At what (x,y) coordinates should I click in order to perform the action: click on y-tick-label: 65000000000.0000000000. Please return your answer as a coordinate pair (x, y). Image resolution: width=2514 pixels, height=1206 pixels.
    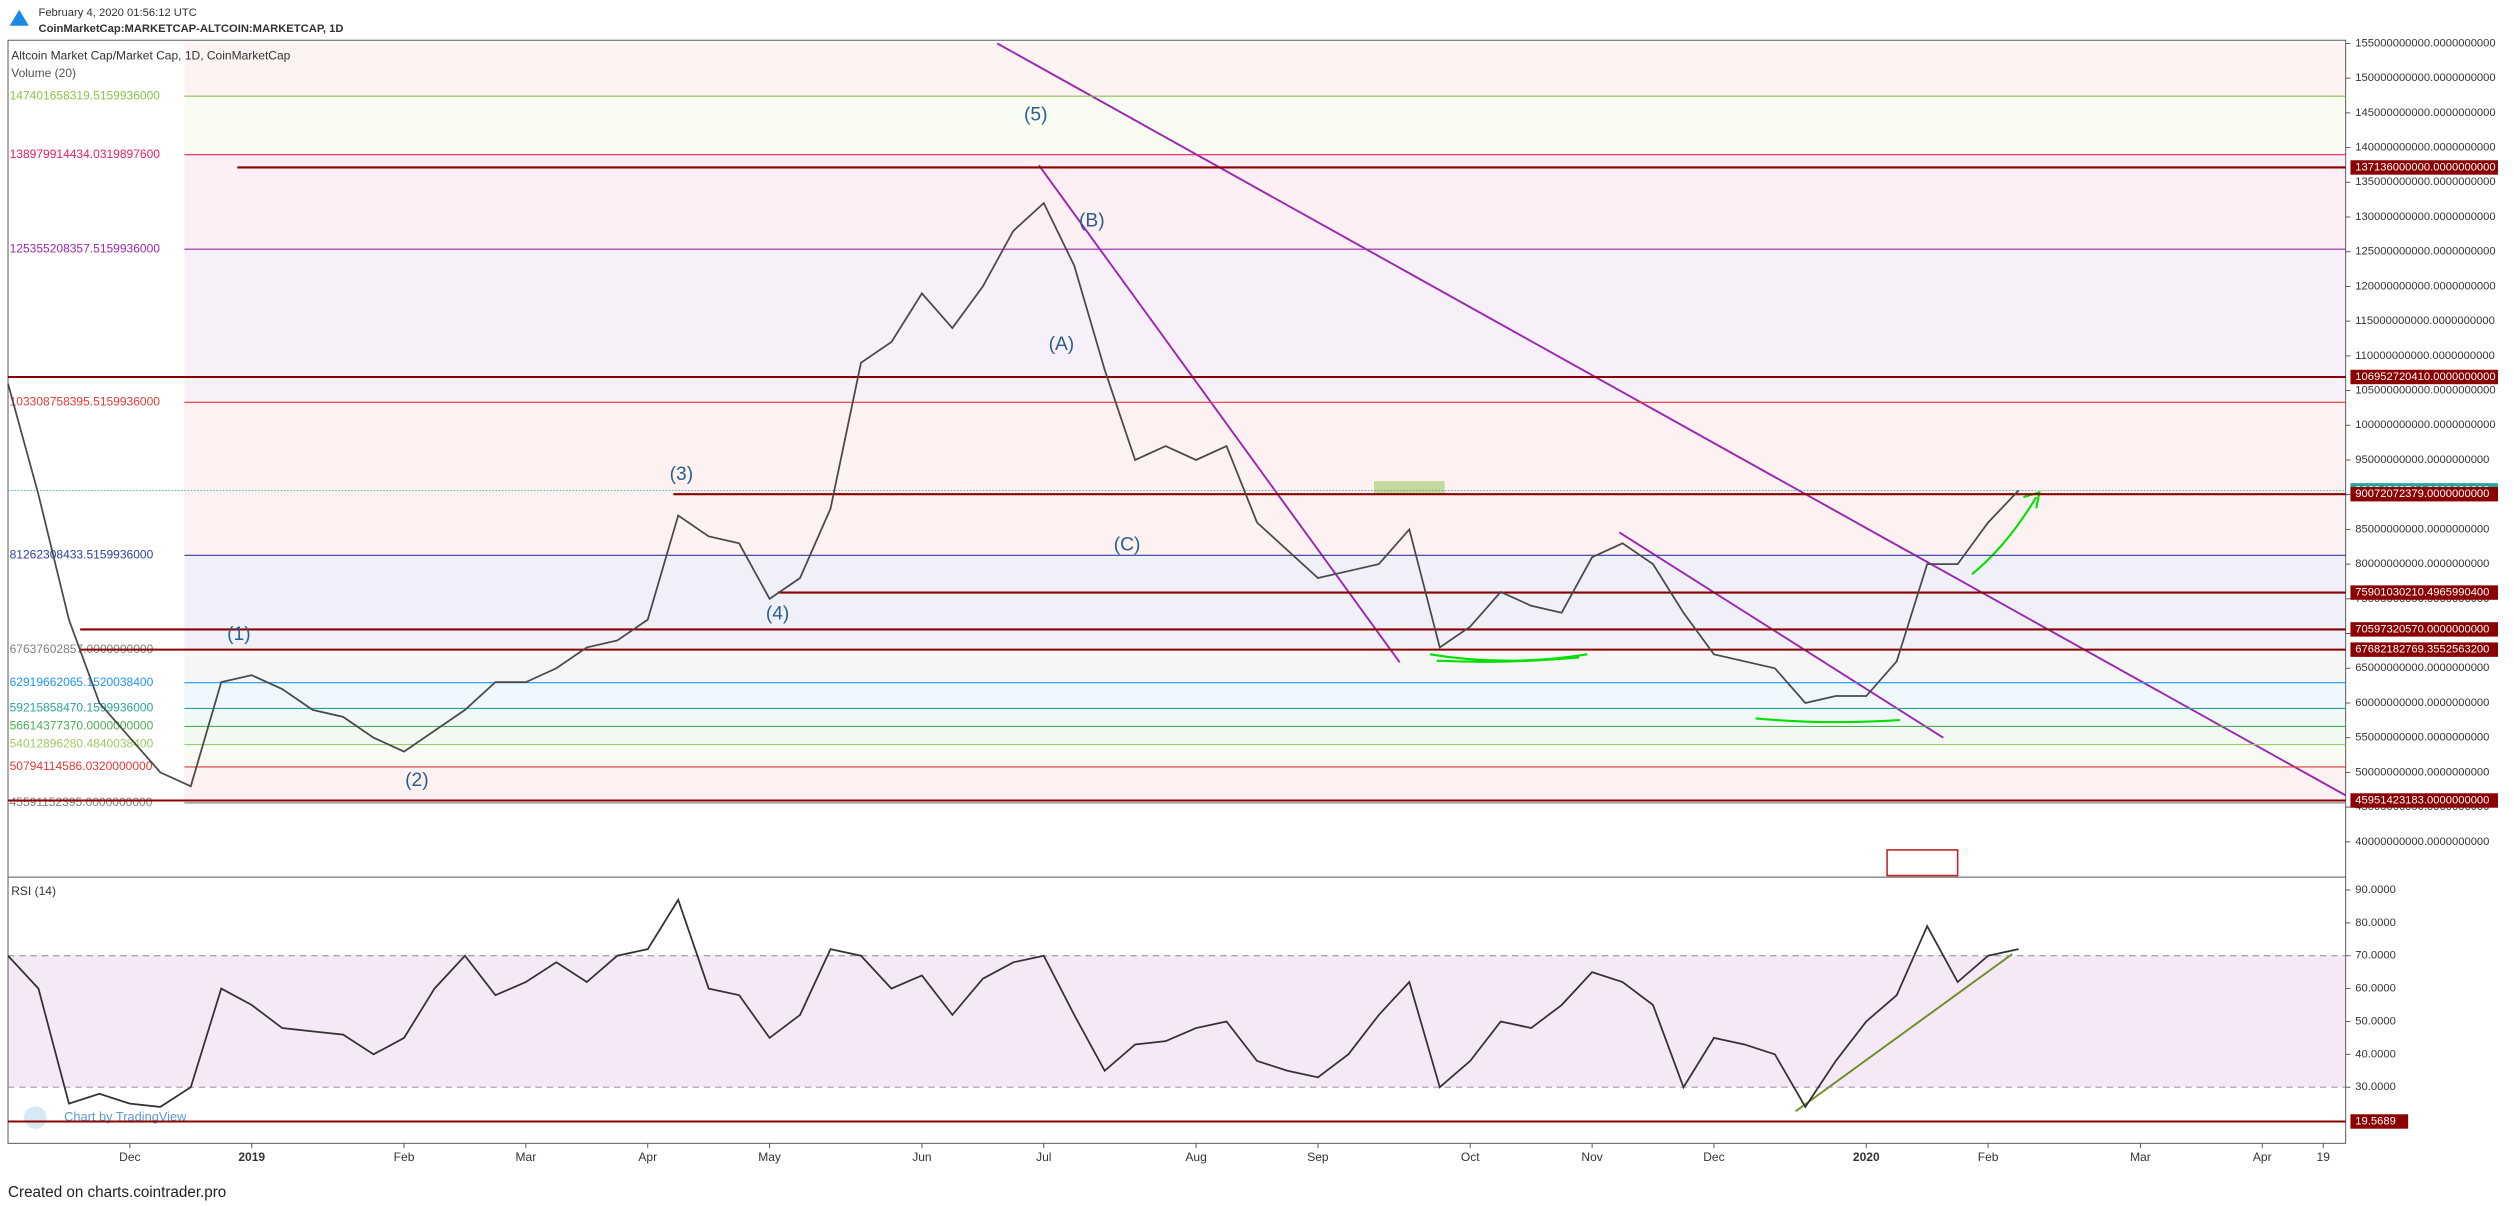
    Looking at the image, I should click on (2422, 668).